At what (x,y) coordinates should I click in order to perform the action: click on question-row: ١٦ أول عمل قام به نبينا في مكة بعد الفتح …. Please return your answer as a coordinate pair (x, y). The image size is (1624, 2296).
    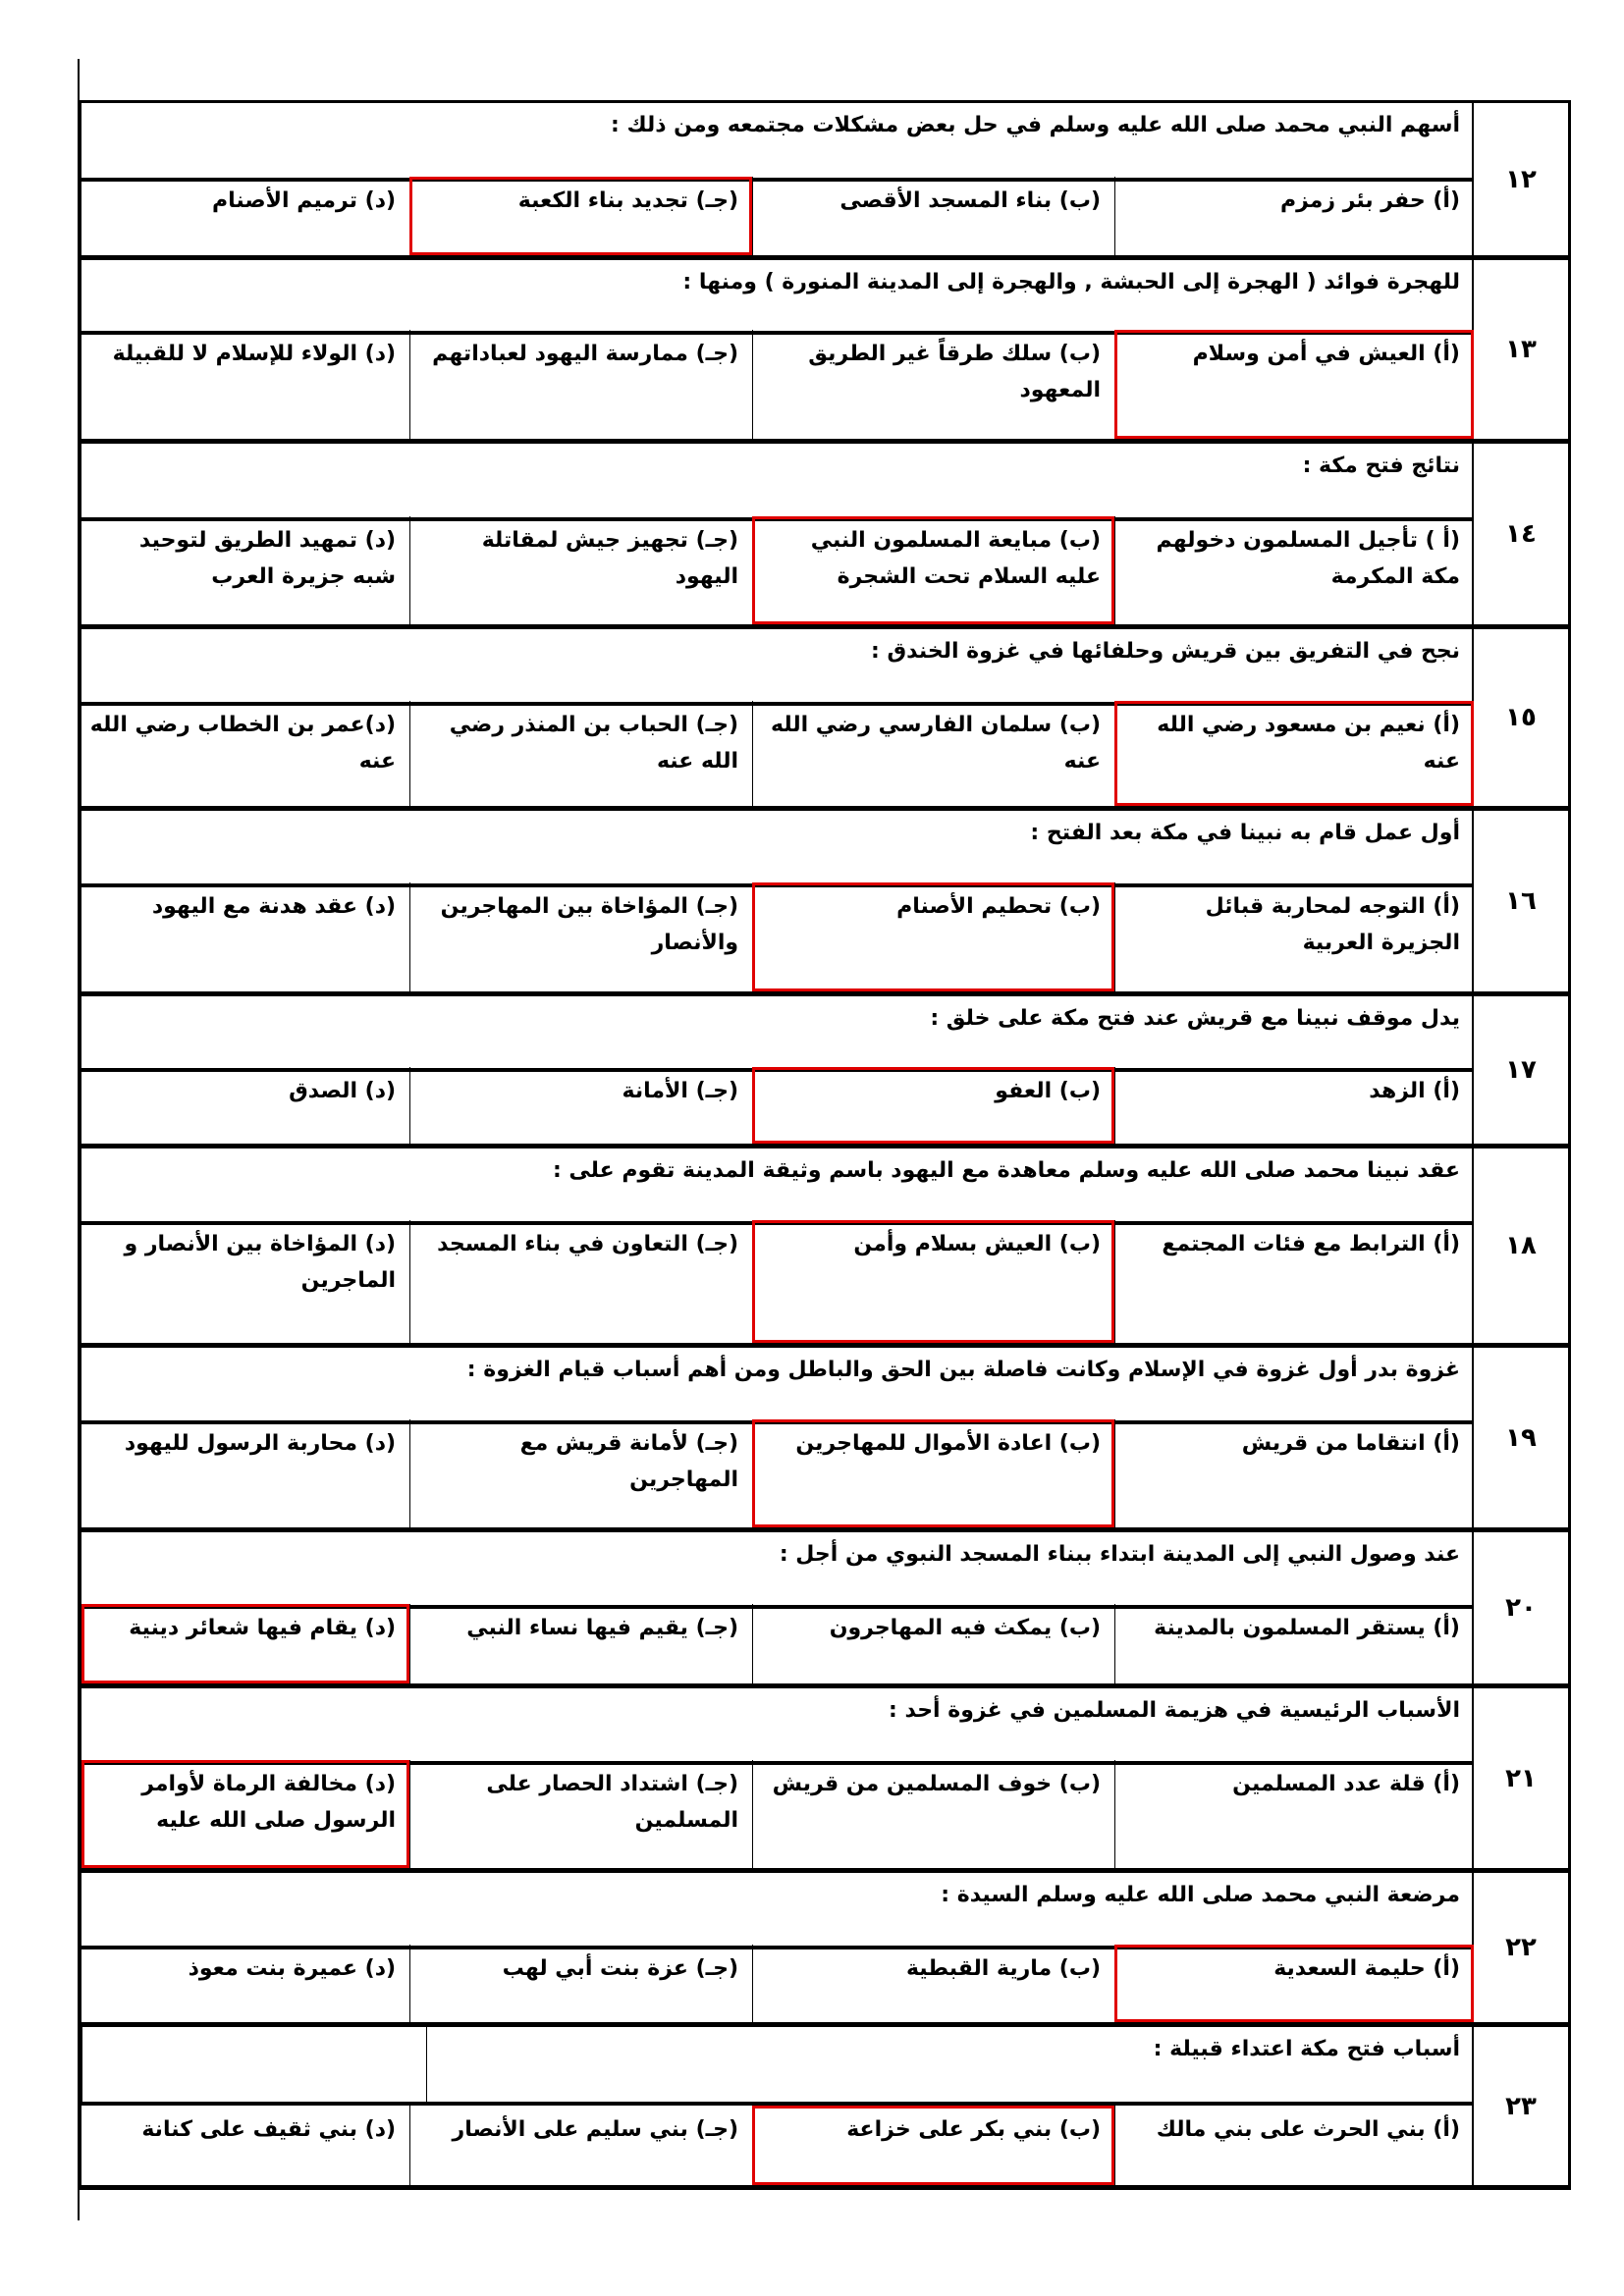
    Looking at the image, I should click on (824, 903).